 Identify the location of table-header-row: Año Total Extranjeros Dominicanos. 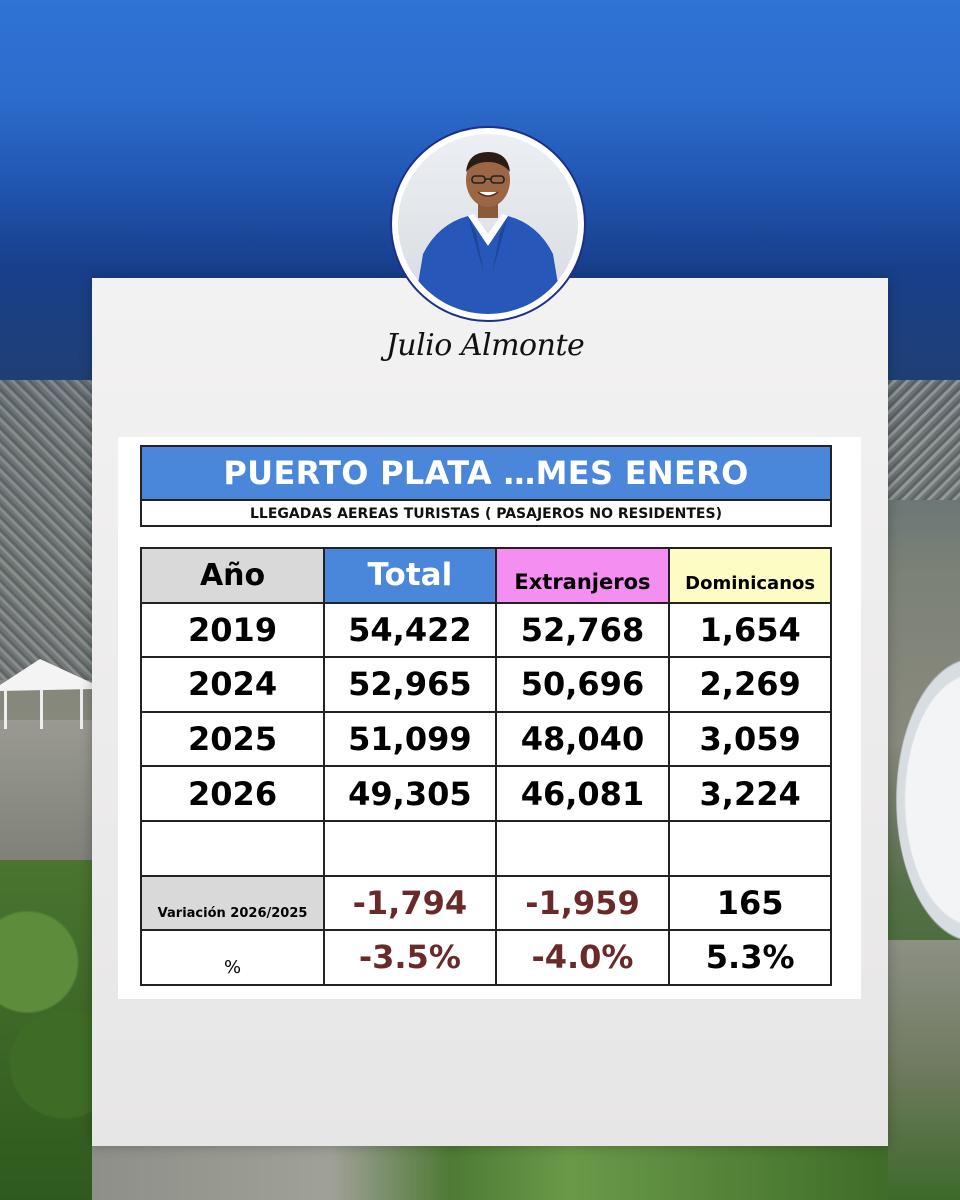
(485, 575).